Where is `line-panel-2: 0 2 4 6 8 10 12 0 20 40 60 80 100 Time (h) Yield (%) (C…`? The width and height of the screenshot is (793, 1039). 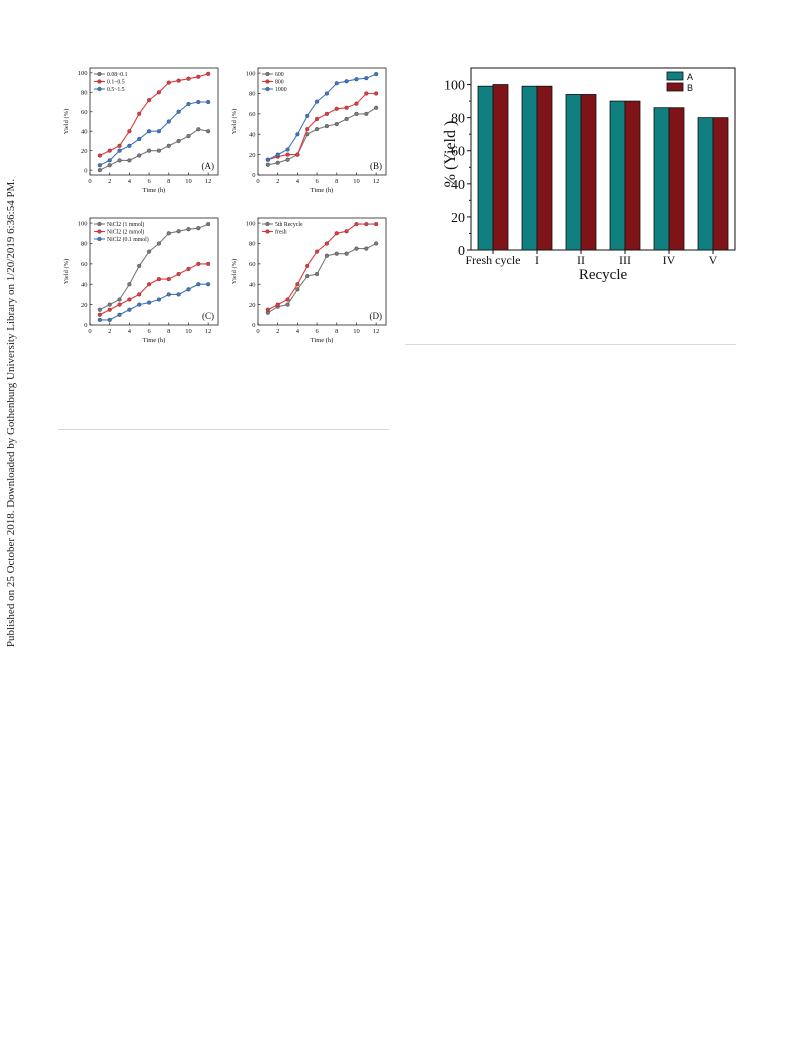
line-panel-2: 0 2 4 6 8 10 12 0 20 40 60 80 100 Time (h) Yield (%) (C… is located at coordinates (141, 280).